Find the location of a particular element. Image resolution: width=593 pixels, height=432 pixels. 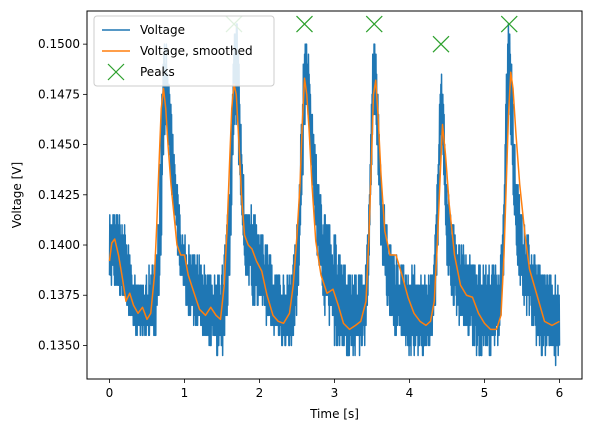

y-tick-label: 0.1500 is located at coordinates (59, 44).